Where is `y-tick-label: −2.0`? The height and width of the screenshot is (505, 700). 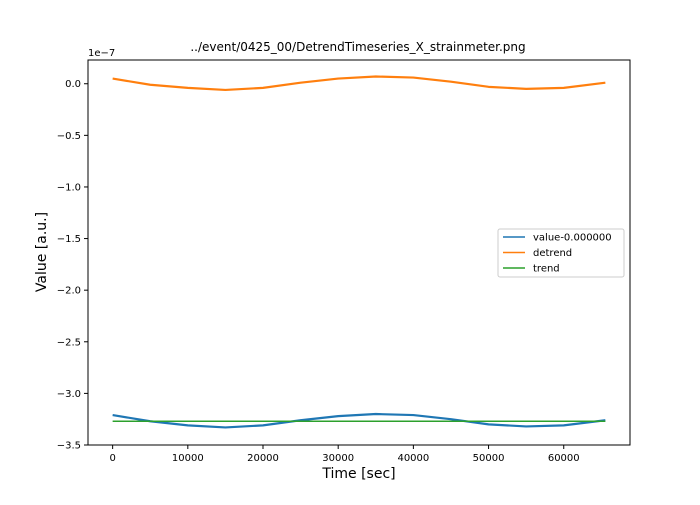
y-tick-label: −2.0 is located at coordinates (69, 291).